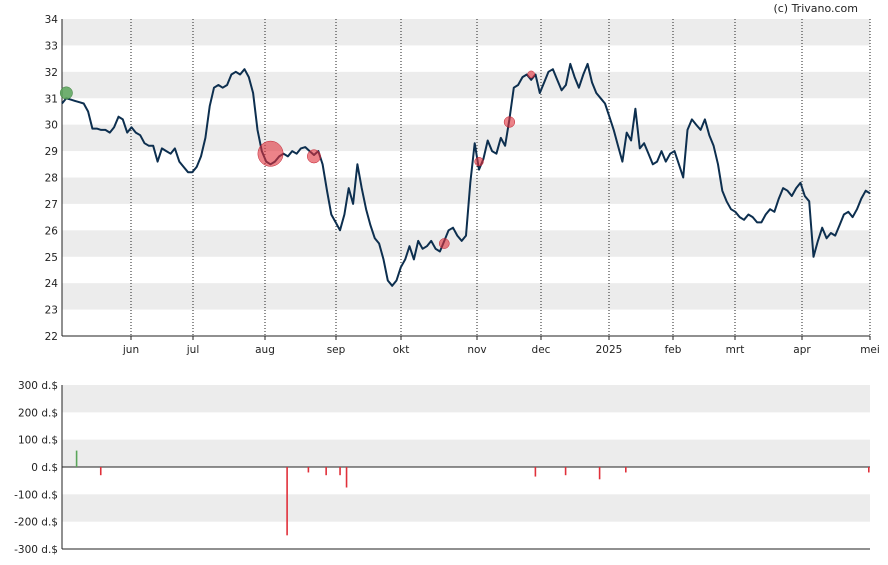 The width and height of the screenshot is (888, 565). What do you see at coordinates (36, 523) in the screenshot?
I see `y-tick-label: -200 d.$` at bounding box center [36, 523].